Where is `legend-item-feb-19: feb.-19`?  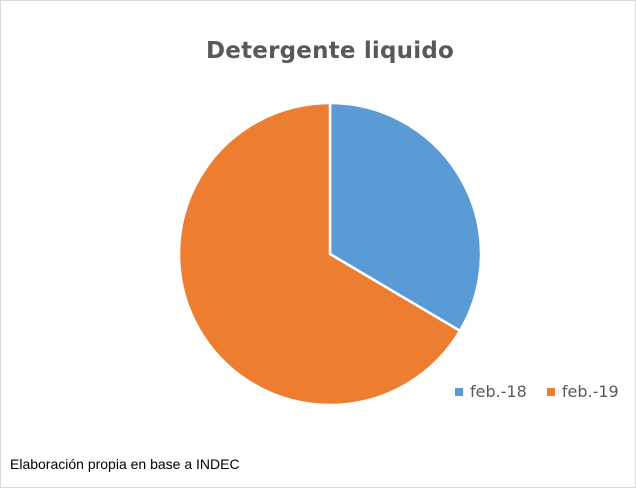 legend-item-feb-19: feb.-19 is located at coordinates (582, 391).